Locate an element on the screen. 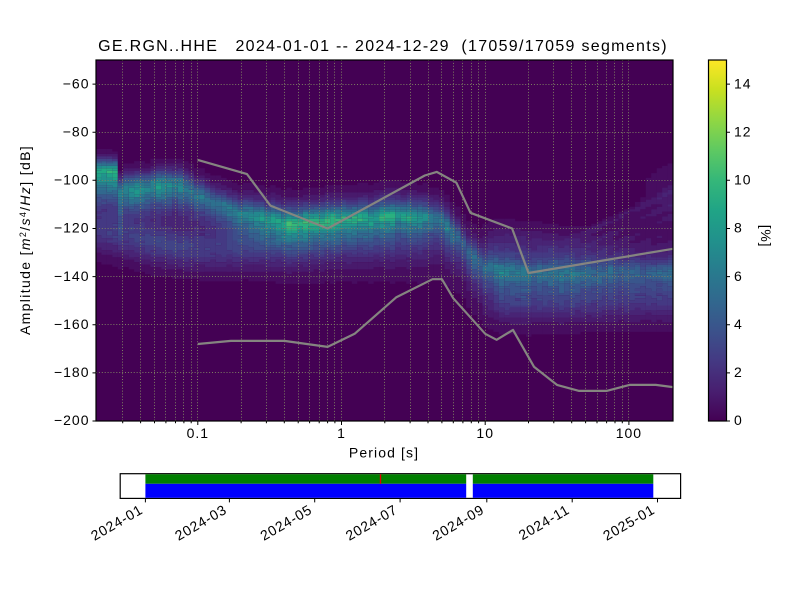 This screenshot has height=600, width=800. svg-text: −100 is located at coordinates (72, 180).